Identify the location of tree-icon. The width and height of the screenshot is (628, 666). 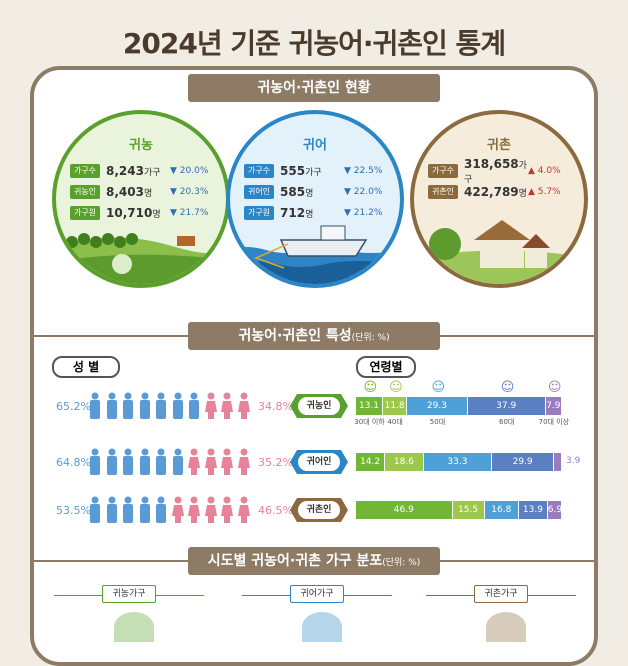
(132, 239).